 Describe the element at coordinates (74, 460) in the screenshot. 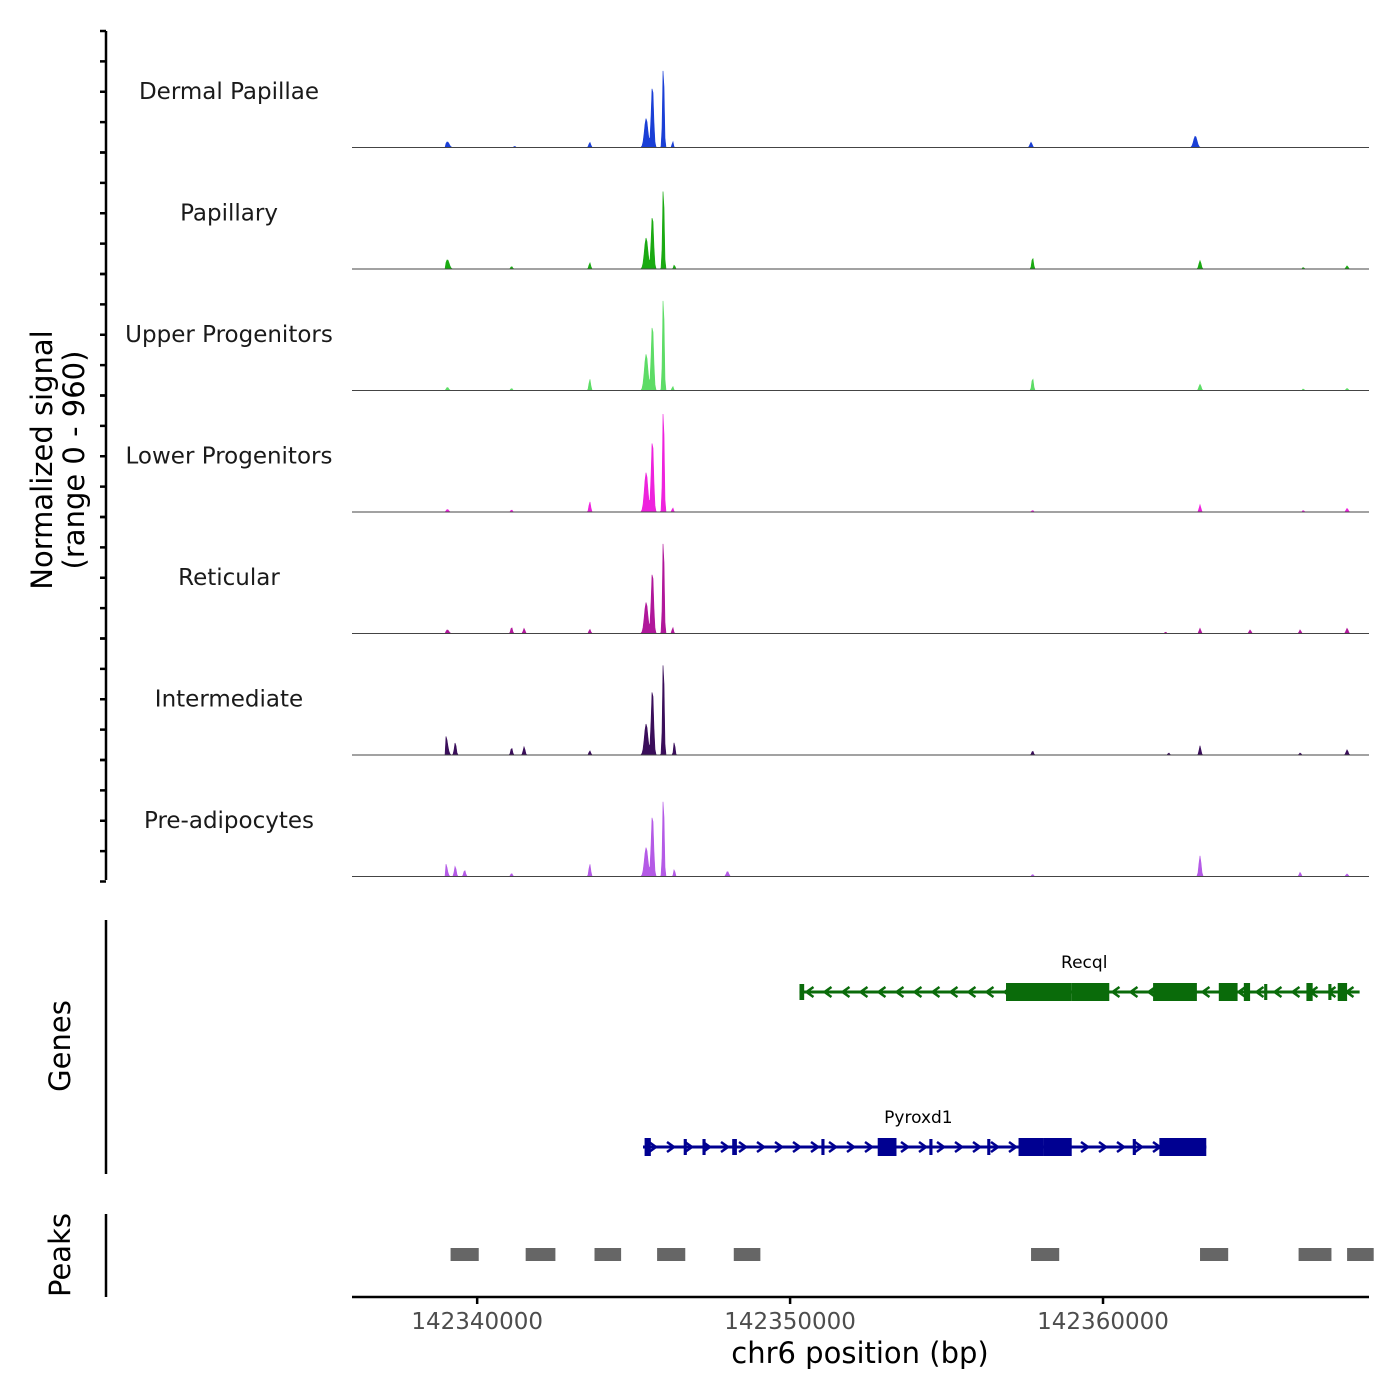

I see `y-axis-subtitle: (range 0 - 960)` at that location.